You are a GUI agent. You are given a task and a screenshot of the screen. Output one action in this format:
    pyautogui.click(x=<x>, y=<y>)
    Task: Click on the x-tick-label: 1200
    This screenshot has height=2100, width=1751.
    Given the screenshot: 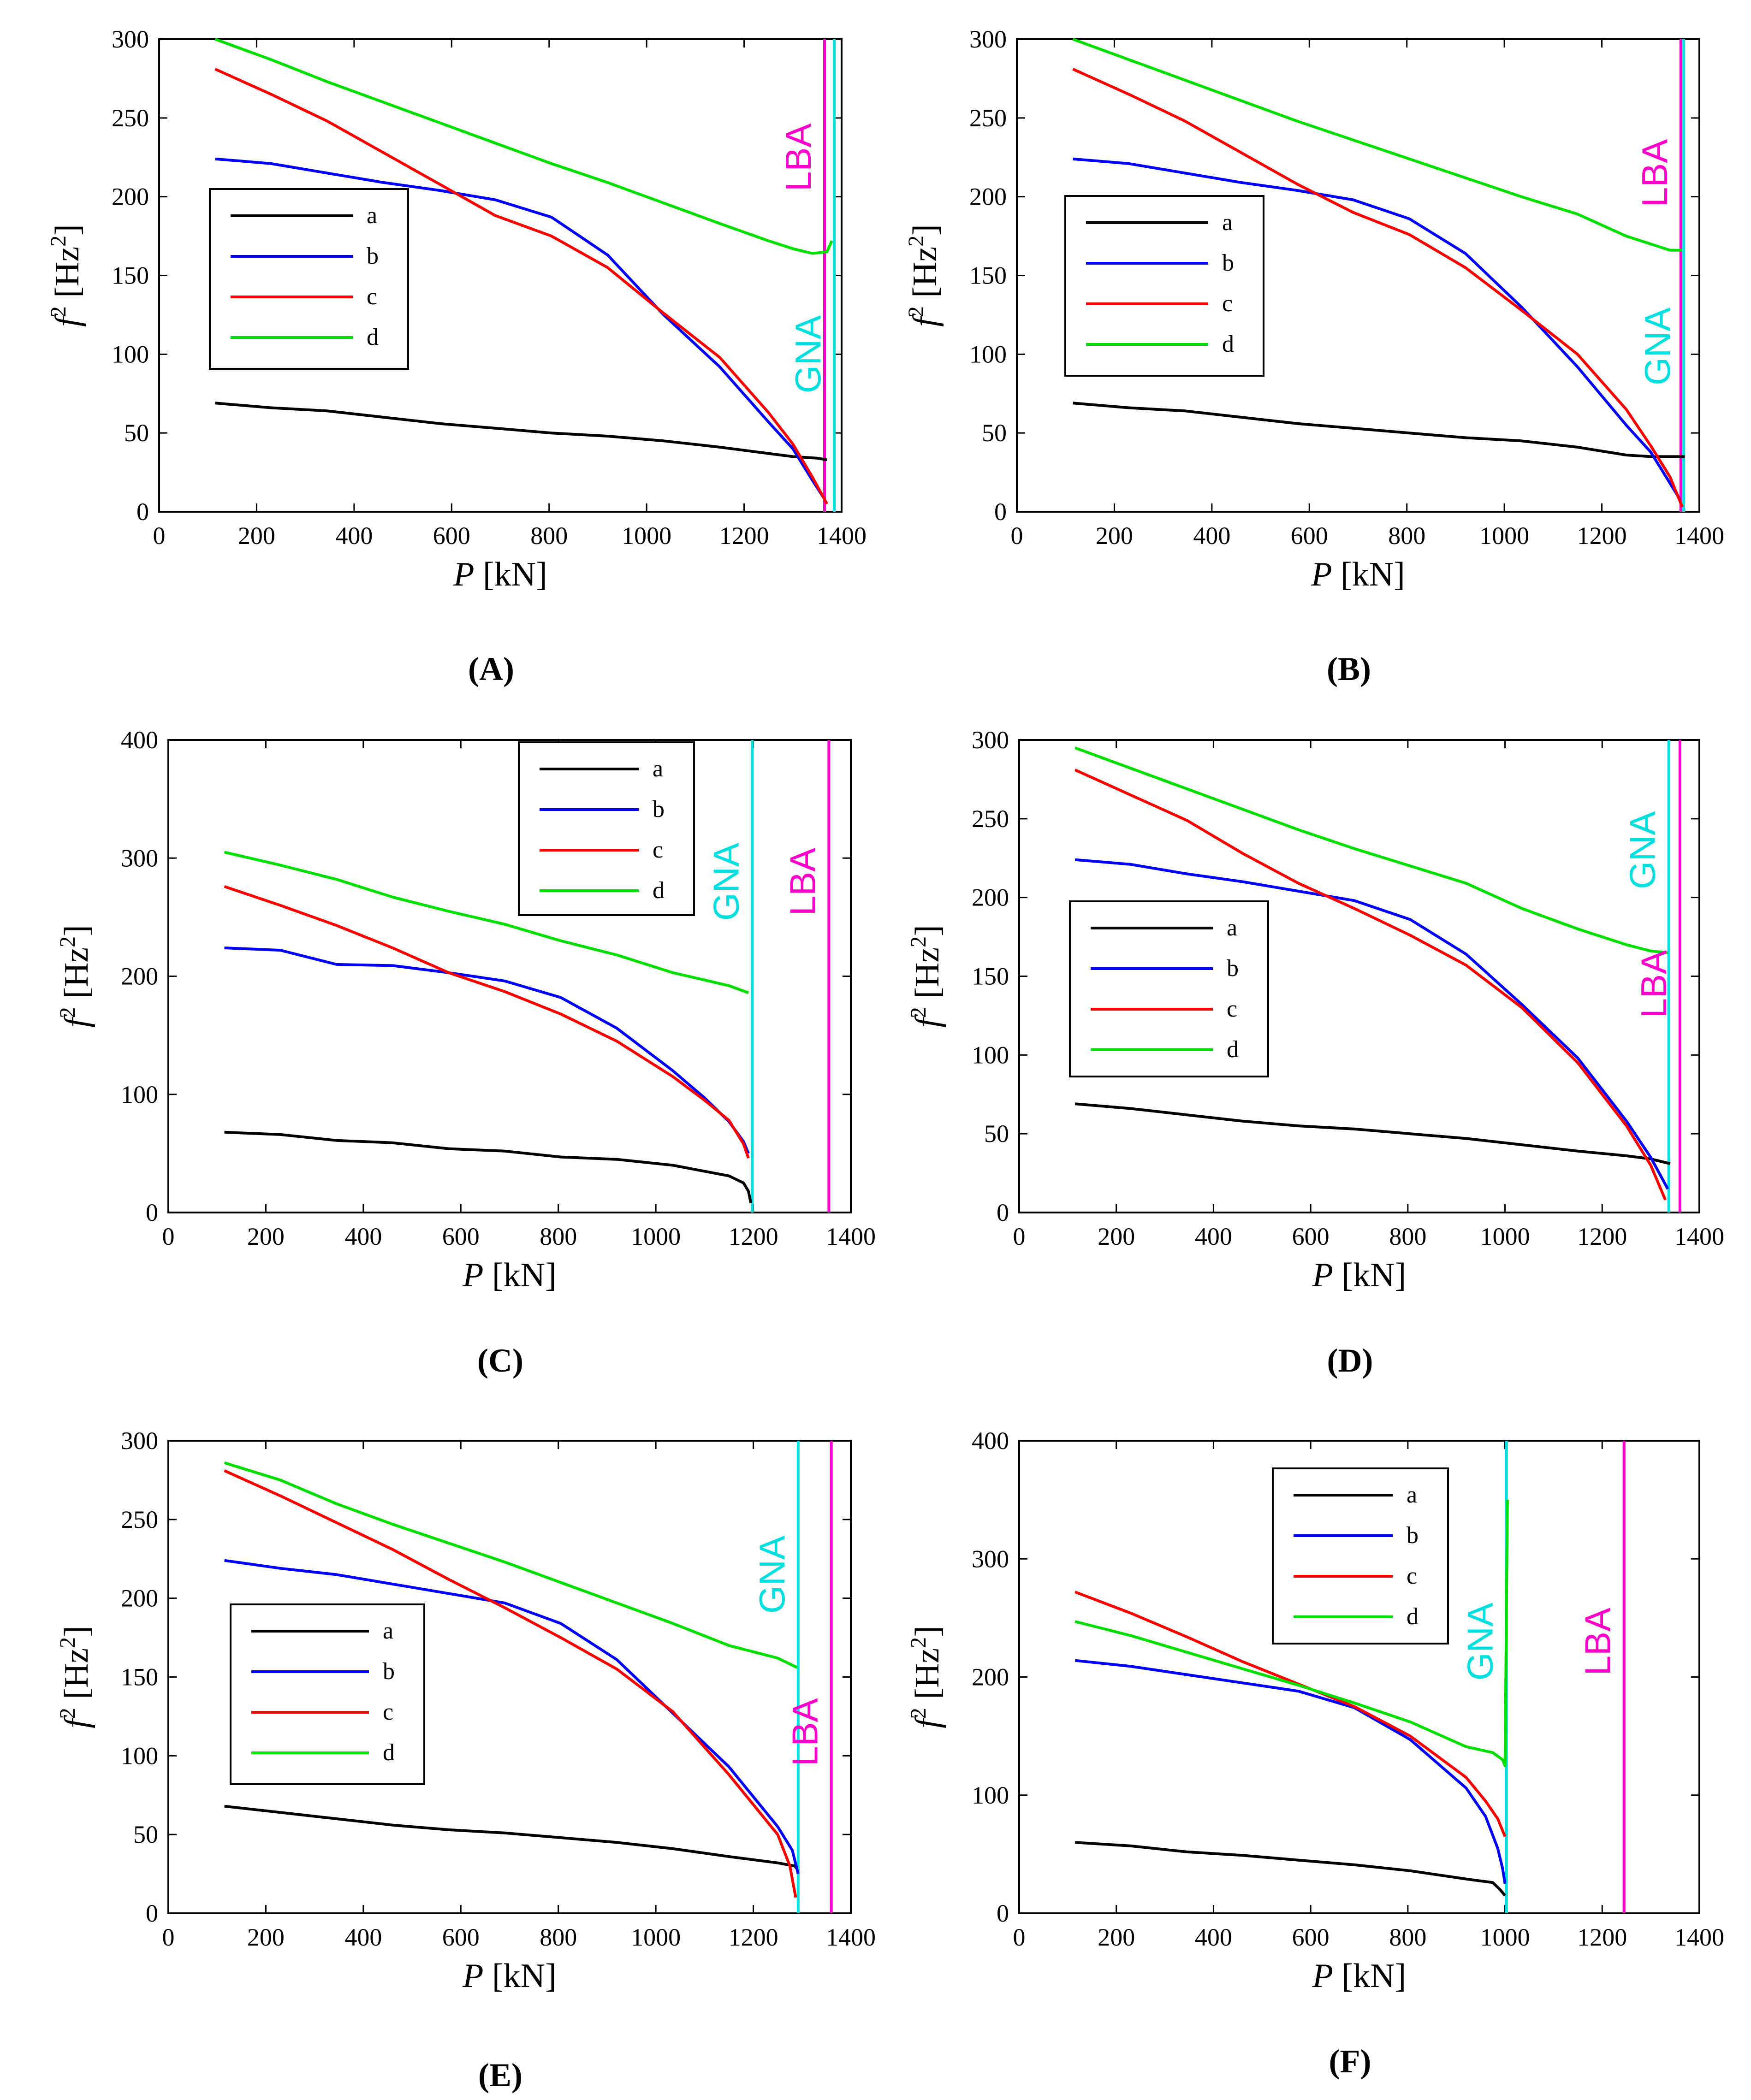 What is the action you would take?
    pyautogui.click(x=1602, y=1236)
    